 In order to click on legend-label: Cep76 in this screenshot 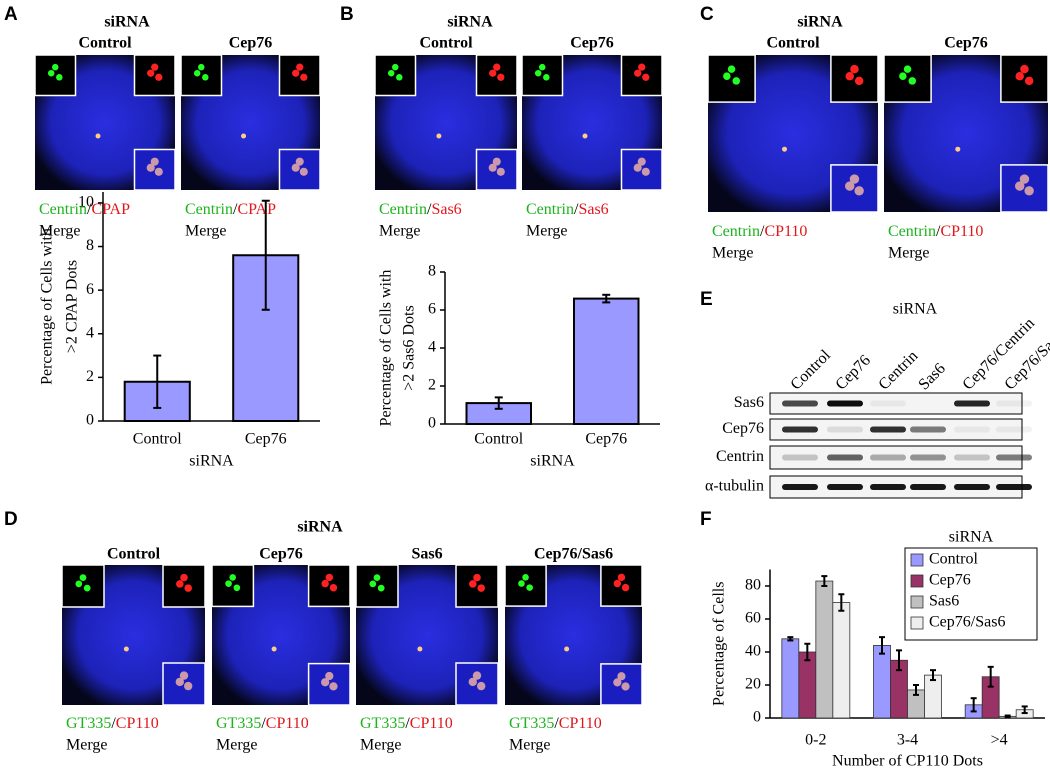, I will do `click(950, 580)`.